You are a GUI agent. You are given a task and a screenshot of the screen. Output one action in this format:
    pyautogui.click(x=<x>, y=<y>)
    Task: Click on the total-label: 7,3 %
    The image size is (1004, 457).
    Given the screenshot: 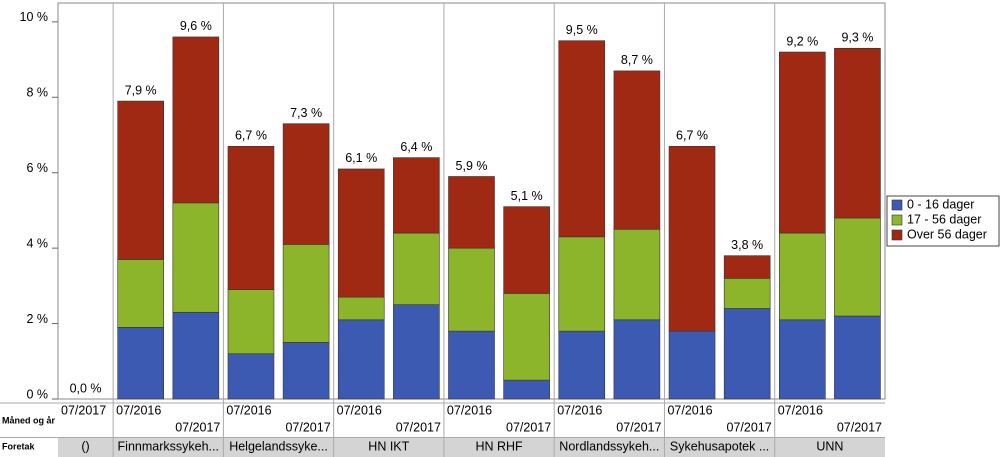 What is the action you would take?
    pyautogui.click(x=306, y=113)
    